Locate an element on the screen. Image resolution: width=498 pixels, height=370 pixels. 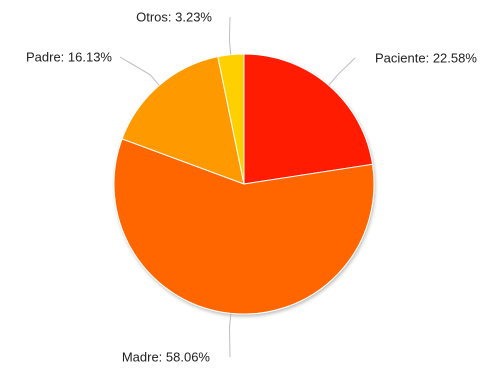
slice-label-otros: Otros: 3.23% is located at coordinates (174, 17).